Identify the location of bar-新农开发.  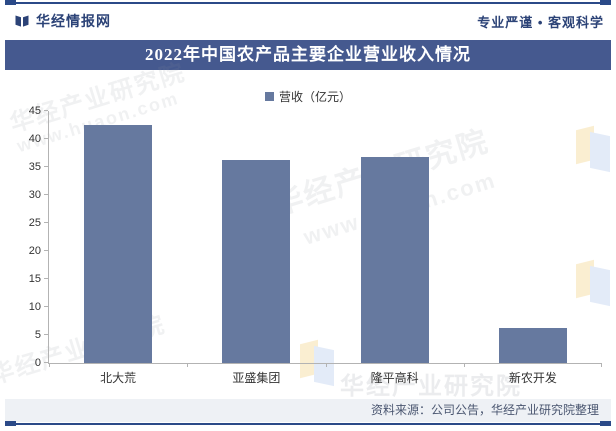
(532, 345).